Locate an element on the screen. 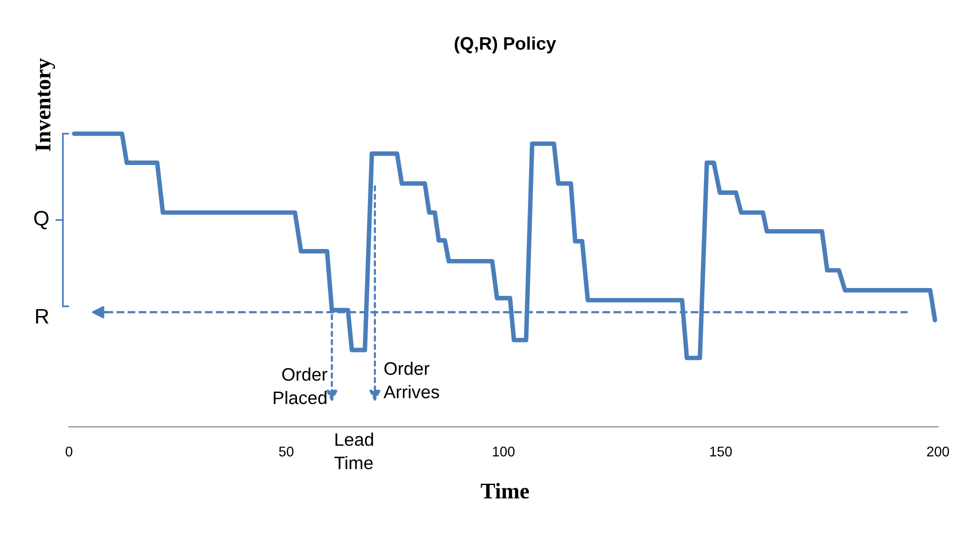  x-axis-title: Time is located at coordinates (504, 490).